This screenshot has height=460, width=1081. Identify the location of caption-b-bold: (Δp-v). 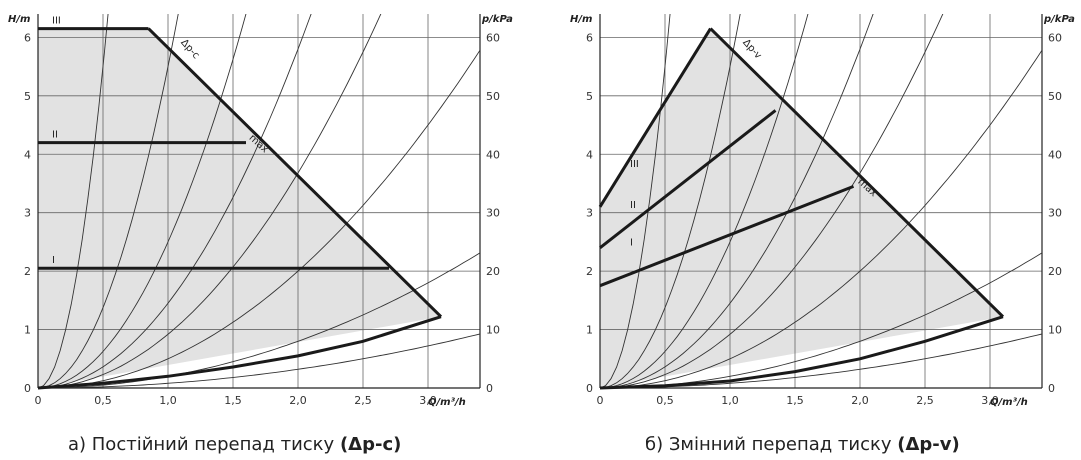
(928, 444).